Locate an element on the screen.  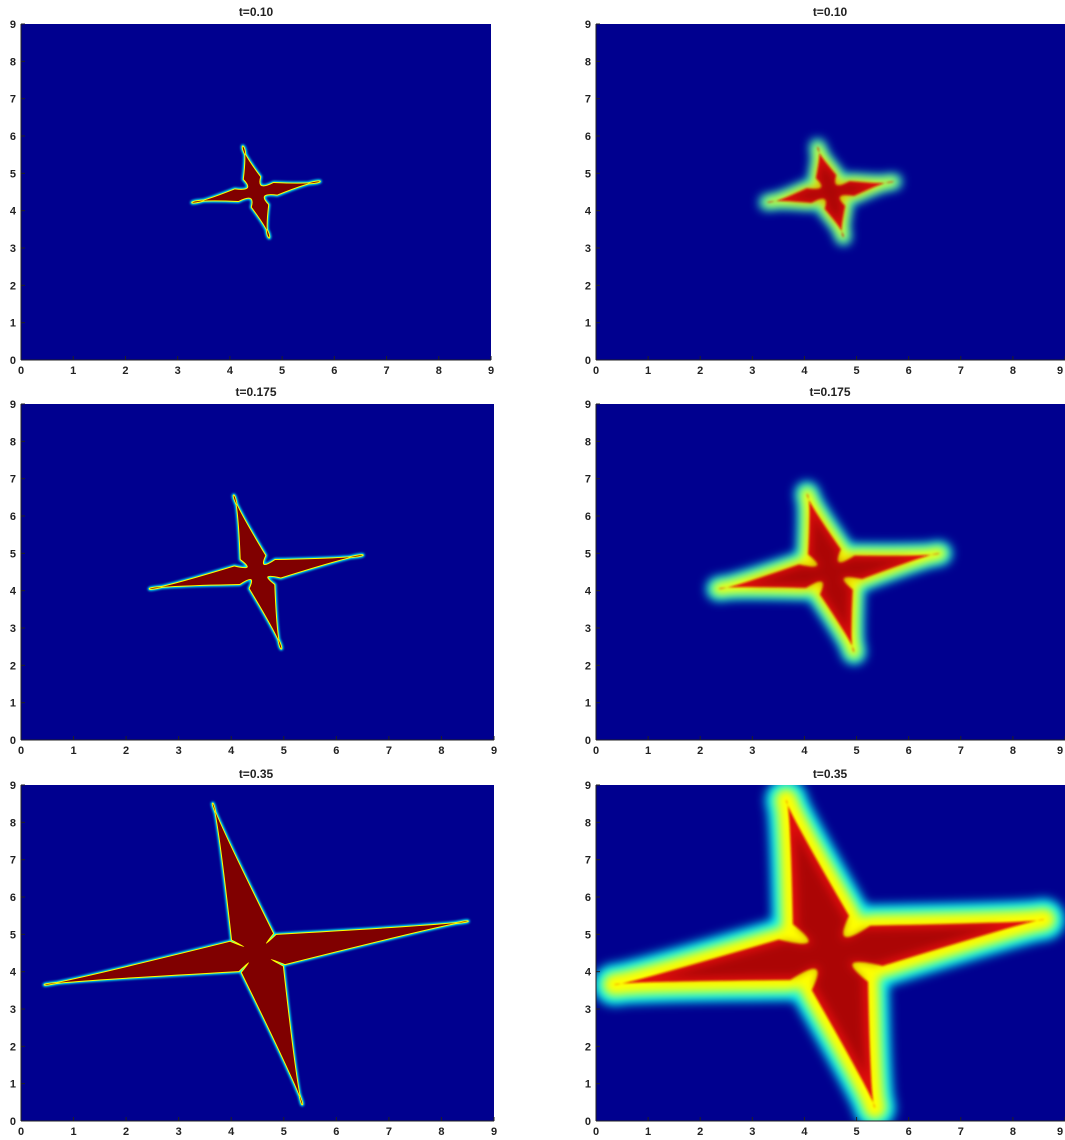
crystal-body is located at coordinates (256, 192).